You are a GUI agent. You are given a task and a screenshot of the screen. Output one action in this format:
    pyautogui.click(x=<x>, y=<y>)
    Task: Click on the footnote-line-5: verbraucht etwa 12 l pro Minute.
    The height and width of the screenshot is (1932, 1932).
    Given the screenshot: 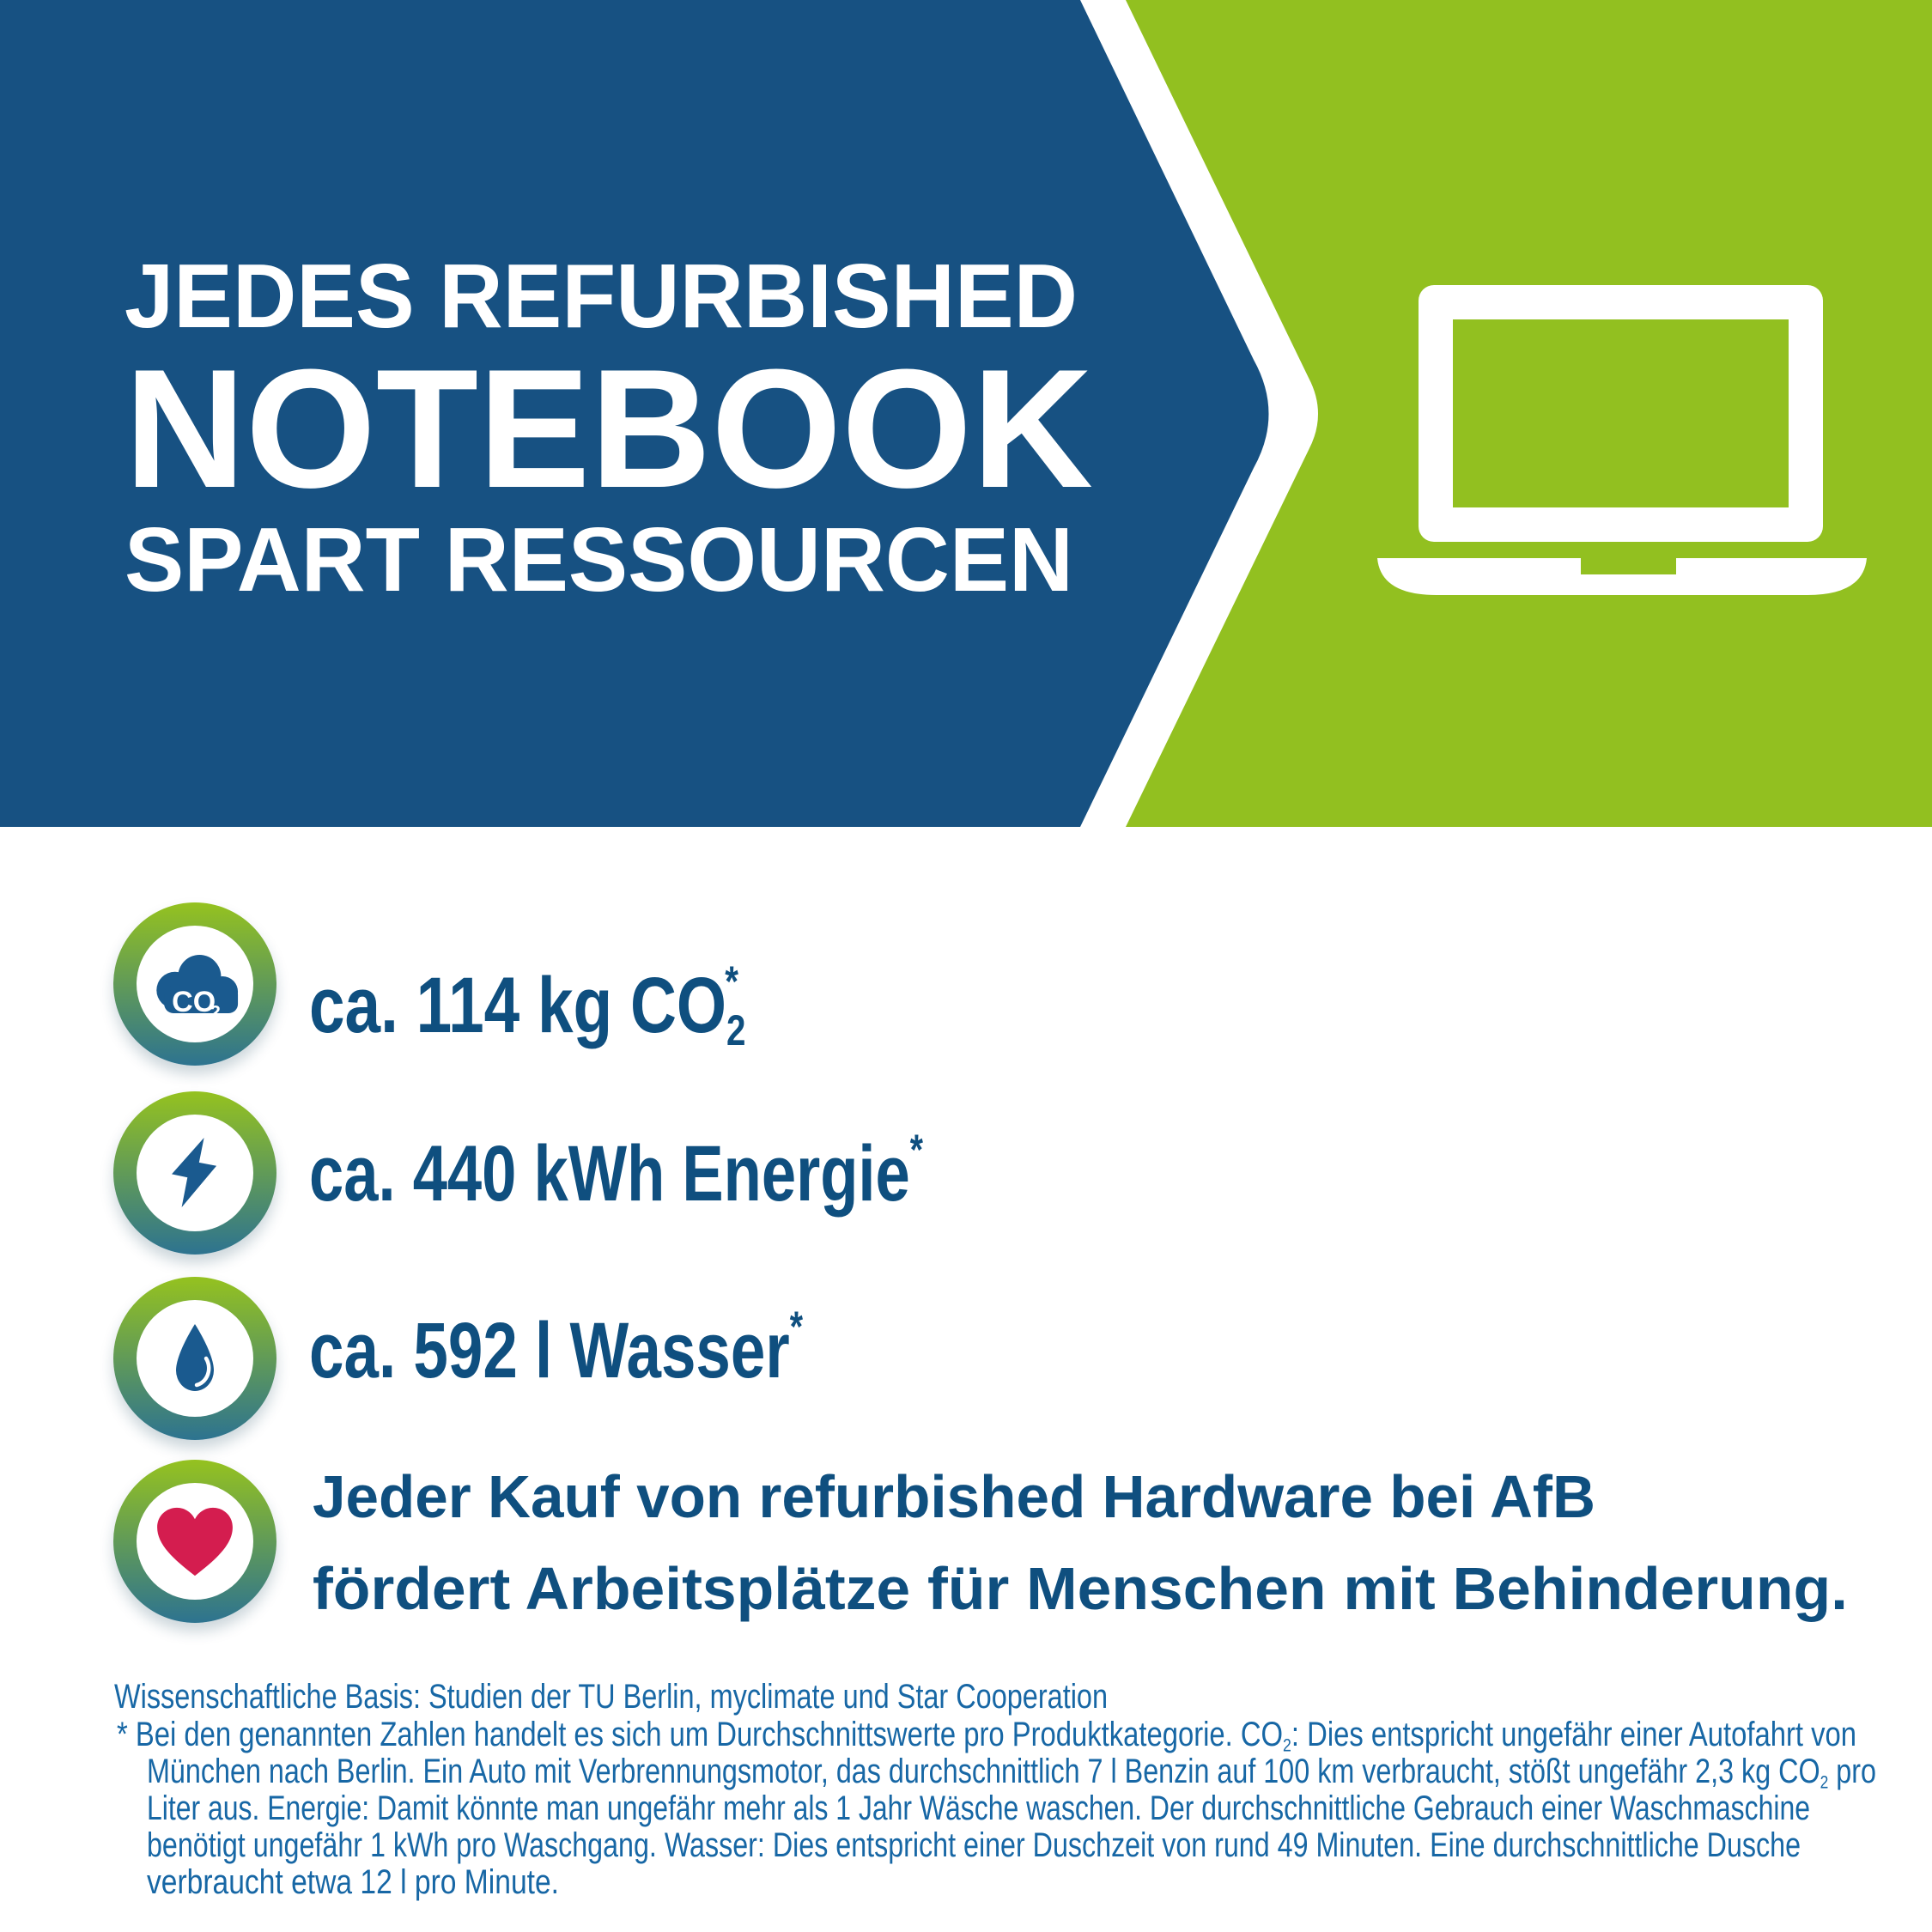 What is the action you would take?
    pyautogui.click(x=392, y=1882)
    